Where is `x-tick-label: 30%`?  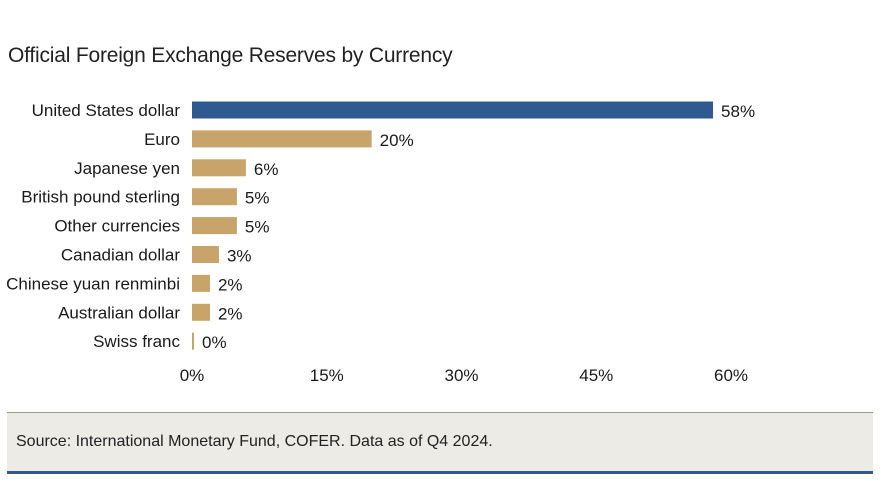 x-tick-label: 30% is located at coordinates (461, 375).